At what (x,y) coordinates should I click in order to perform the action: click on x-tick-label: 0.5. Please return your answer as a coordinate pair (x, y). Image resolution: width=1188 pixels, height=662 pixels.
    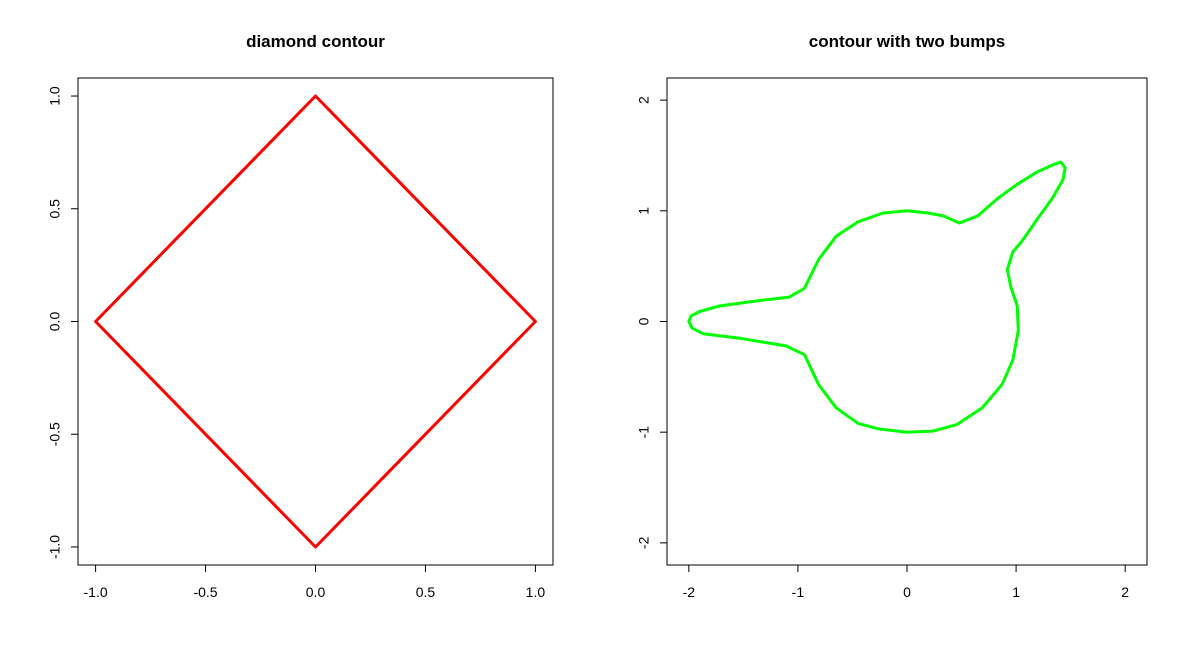
    Looking at the image, I should click on (426, 592).